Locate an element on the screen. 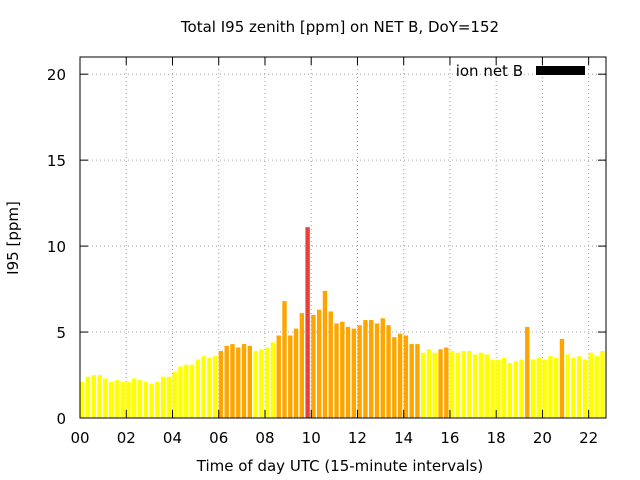  y-tick-labels: 0 5 10 15 20 is located at coordinates (56, 247).